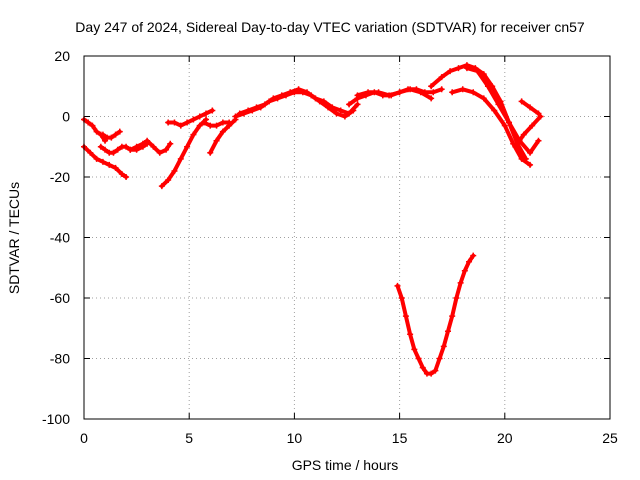 The image size is (640, 480). Describe the element at coordinates (505, 438) in the screenshot. I see `x-tick-label: 20` at that location.